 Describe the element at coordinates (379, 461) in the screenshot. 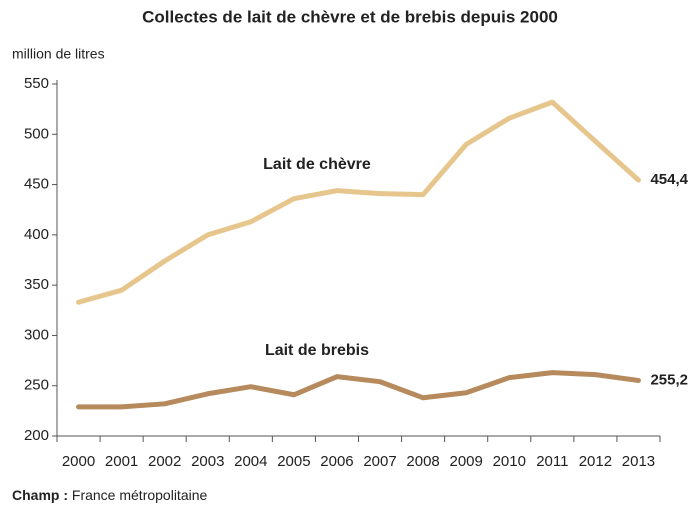

I see `x-tick-label: 2007` at that location.